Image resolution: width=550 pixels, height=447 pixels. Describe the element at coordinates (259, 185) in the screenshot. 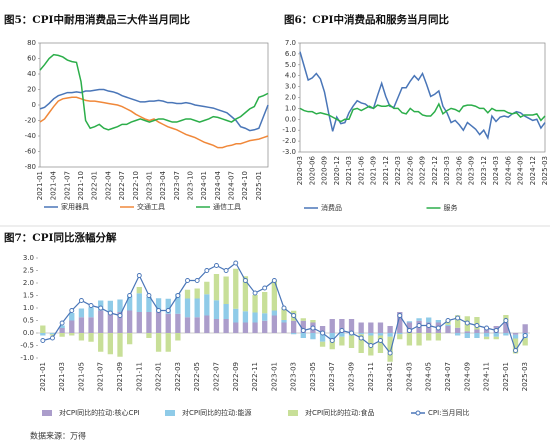

I see `x-tick-label: 2025-01` at that location.